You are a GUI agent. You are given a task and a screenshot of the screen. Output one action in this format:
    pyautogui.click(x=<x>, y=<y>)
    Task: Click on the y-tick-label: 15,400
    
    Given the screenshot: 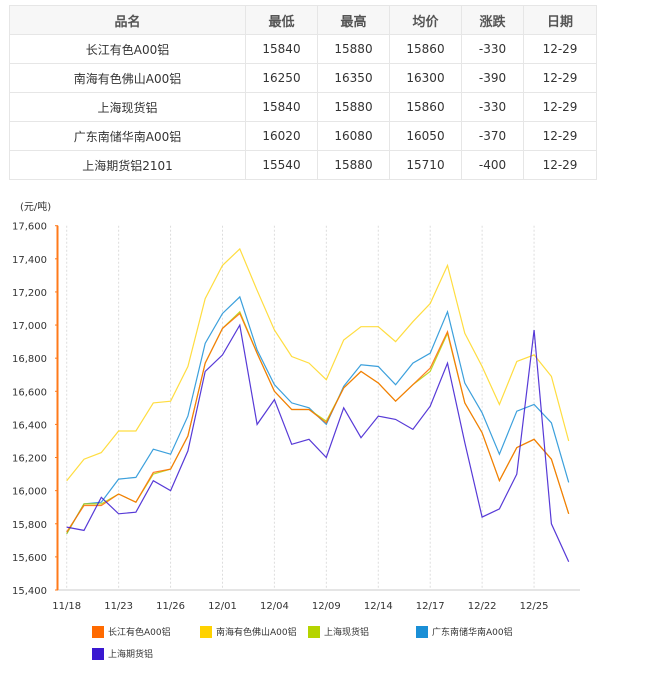 What is the action you would take?
    pyautogui.click(x=29, y=591)
    